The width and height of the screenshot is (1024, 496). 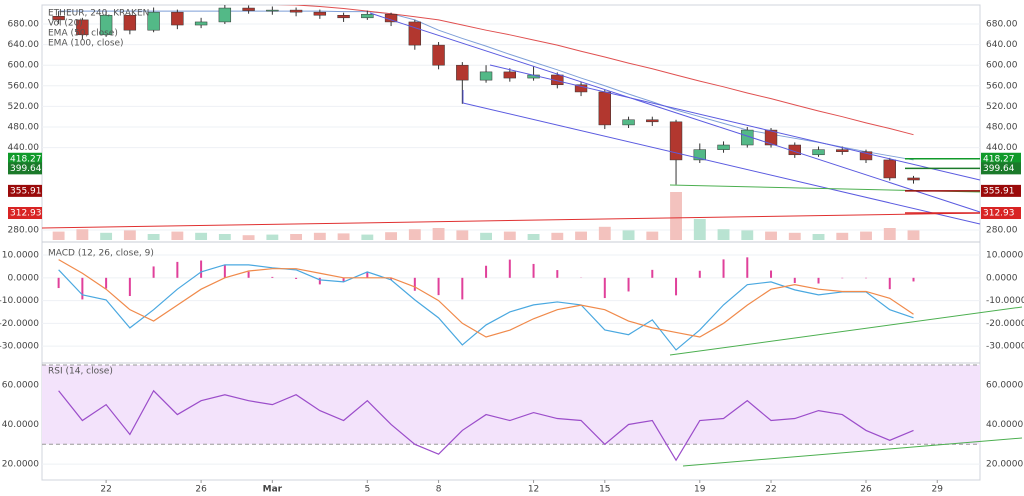 What do you see at coordinates (439, 490) in the screenshot?
I see `x-tick-label: 8` at bounding box center [439, 490].